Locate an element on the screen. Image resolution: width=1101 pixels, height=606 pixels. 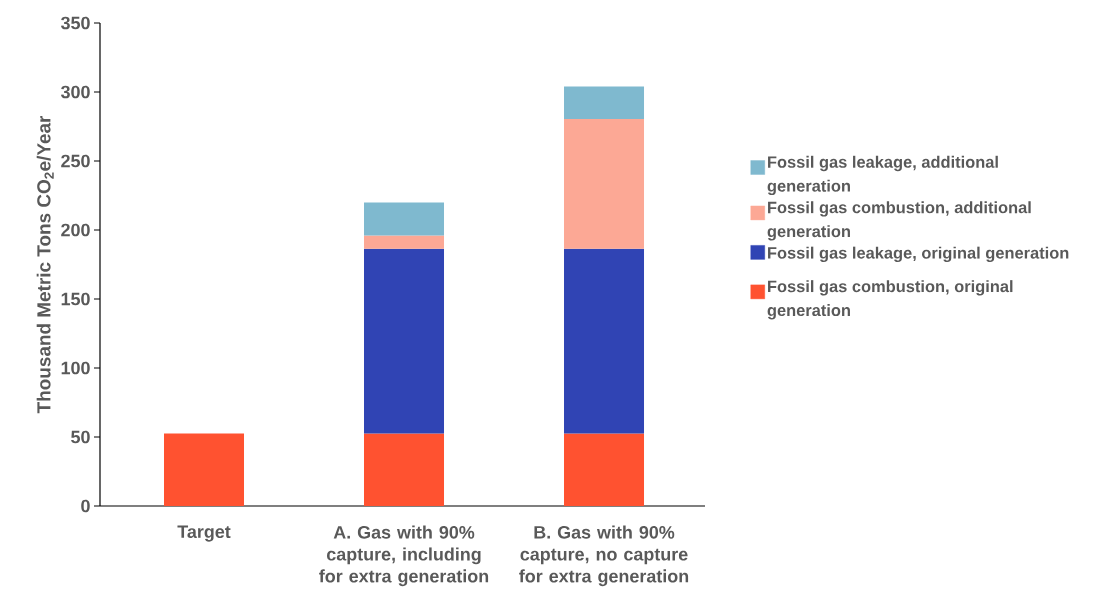
x-tick-label: B. Gas with 90% capture, no capture for extra generation is located at coordinates (604, 556).